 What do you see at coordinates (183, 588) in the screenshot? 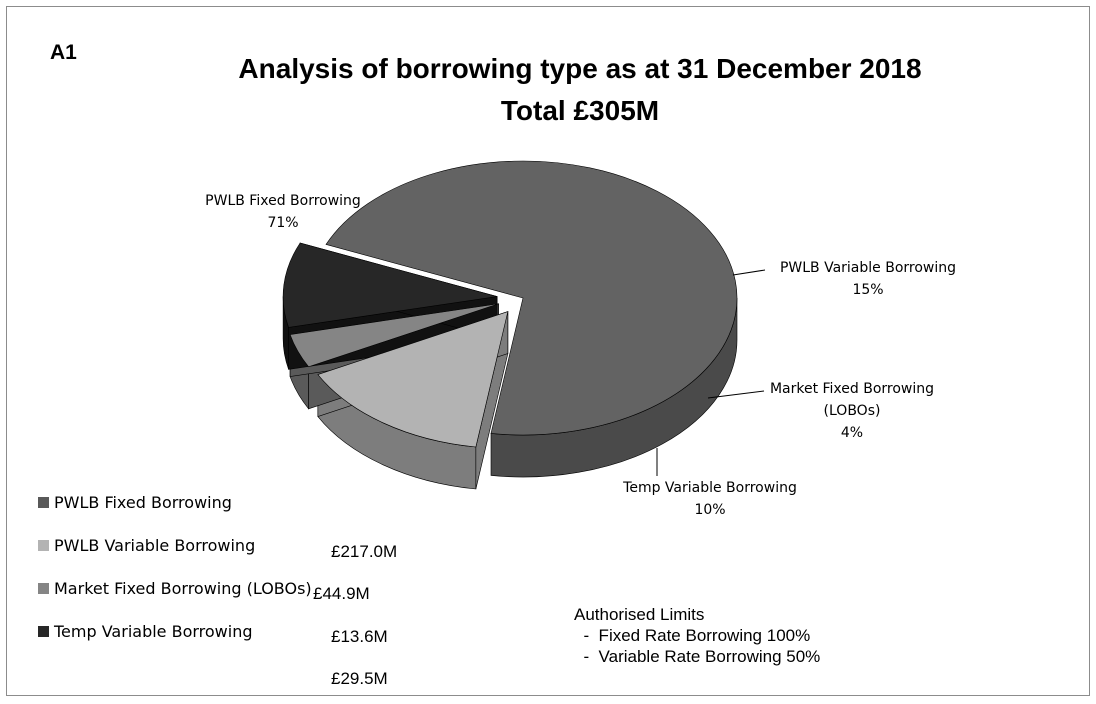
I see `legend-label: Market Fixed Borrowing (LOBOs)` at bounding box center [183, 588].